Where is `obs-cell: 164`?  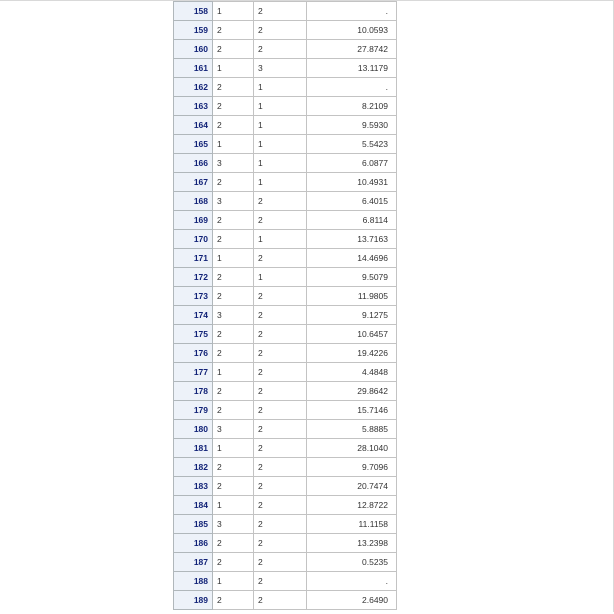 obs-cell: 164 is located at coordinates (193, 125).